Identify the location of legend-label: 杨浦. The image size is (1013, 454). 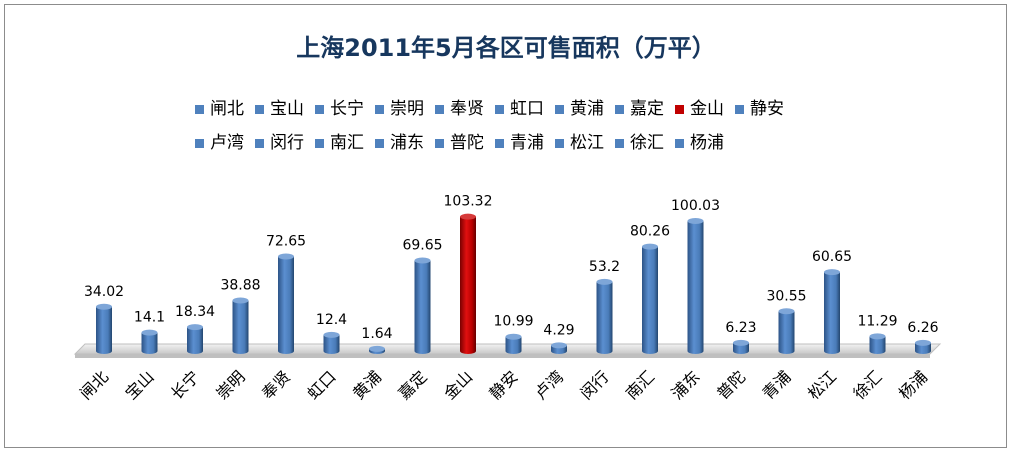
(707, 143).